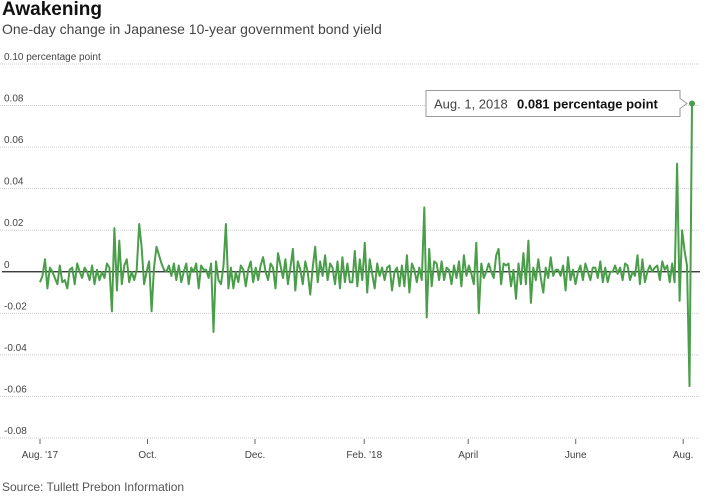 The width and height of the screenshot is (722, 497). Describe the element at coordinates (468, 455) in the screenshot. I see `x-tick-label: April` at that location.